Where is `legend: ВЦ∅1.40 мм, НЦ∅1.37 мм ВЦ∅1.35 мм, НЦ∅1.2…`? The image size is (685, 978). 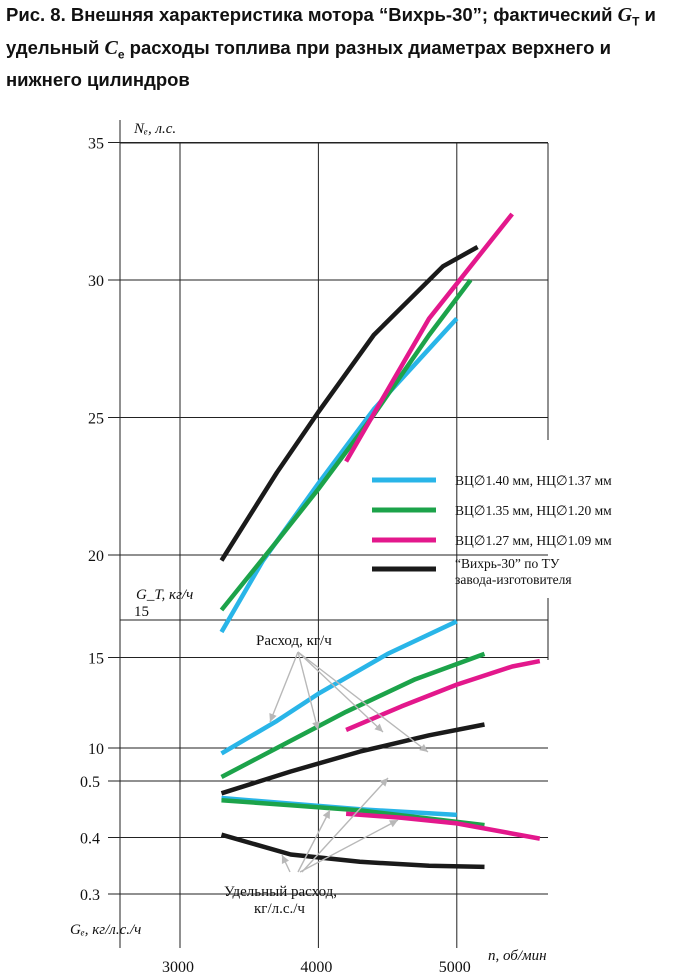 legend: ВЦ∅1.40 мм, НЦ∅1.37 мм ВЦ∅1.35 мм, НЦ∅1.2… is located at coordinates (492, 530).